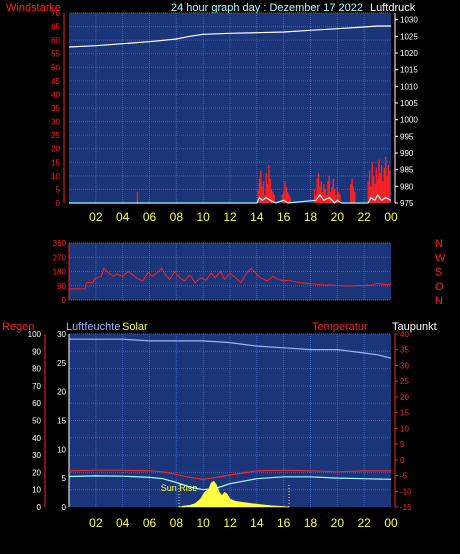 The image size is (460, 554). What do you see at coordinates (61, 392) in the screenshot?
I see `luftfeuchte-tick-label: 20` at bounding box center [61, 392].